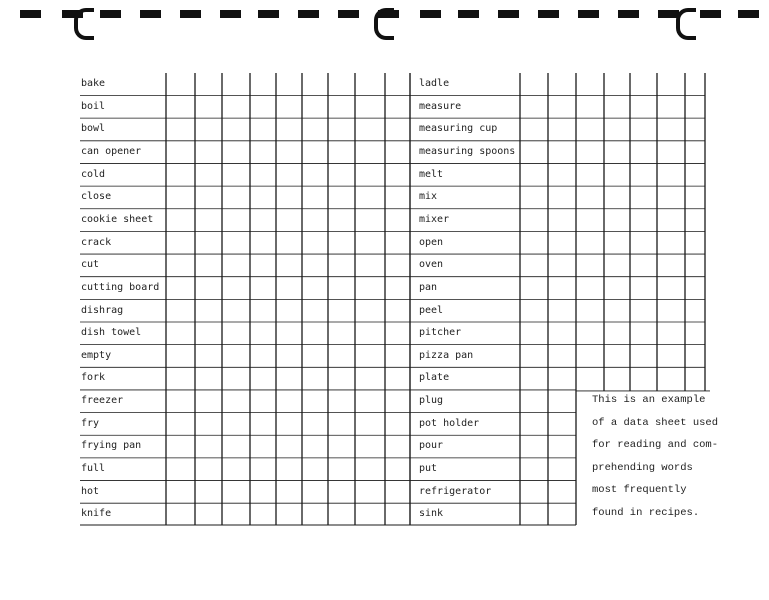 This screenshot has height=600, width=769. I want to click on word-label: sink, so click(431, 514).